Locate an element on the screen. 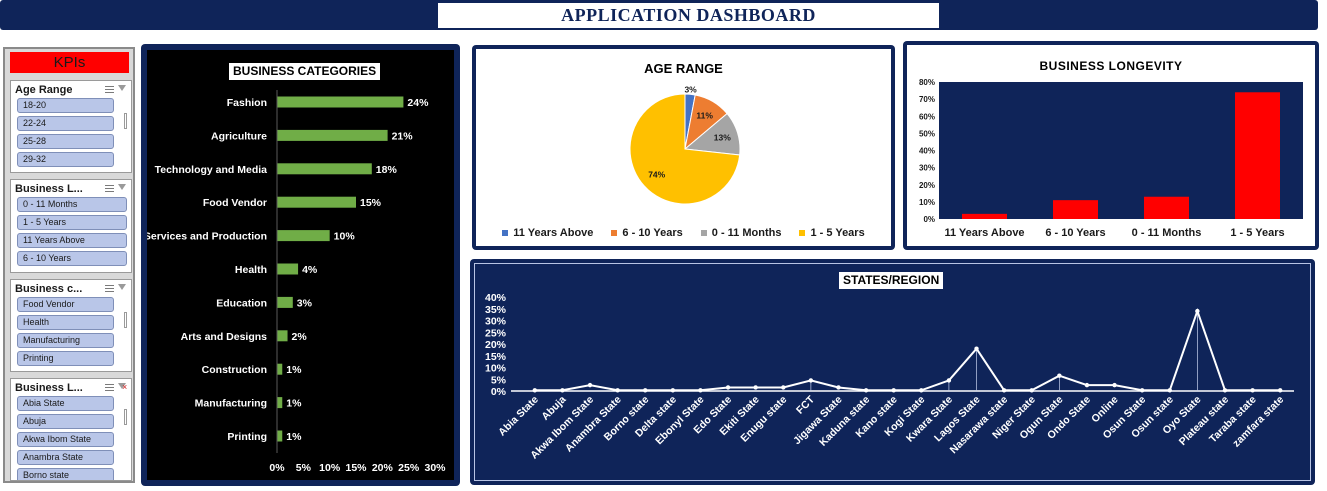 This screenshot has height=491, width=1327. category-label: Services and Production is located at coordinates (207, 237).